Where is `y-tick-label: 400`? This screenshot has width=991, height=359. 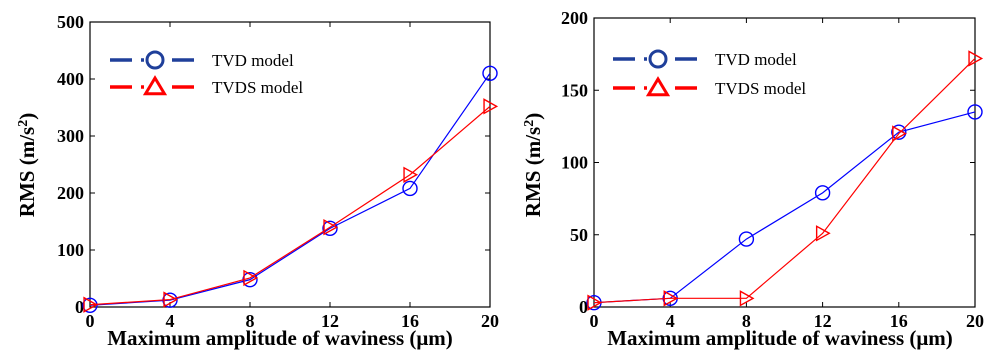 y-tick-label: 400 is located at coordinates (70, 79).